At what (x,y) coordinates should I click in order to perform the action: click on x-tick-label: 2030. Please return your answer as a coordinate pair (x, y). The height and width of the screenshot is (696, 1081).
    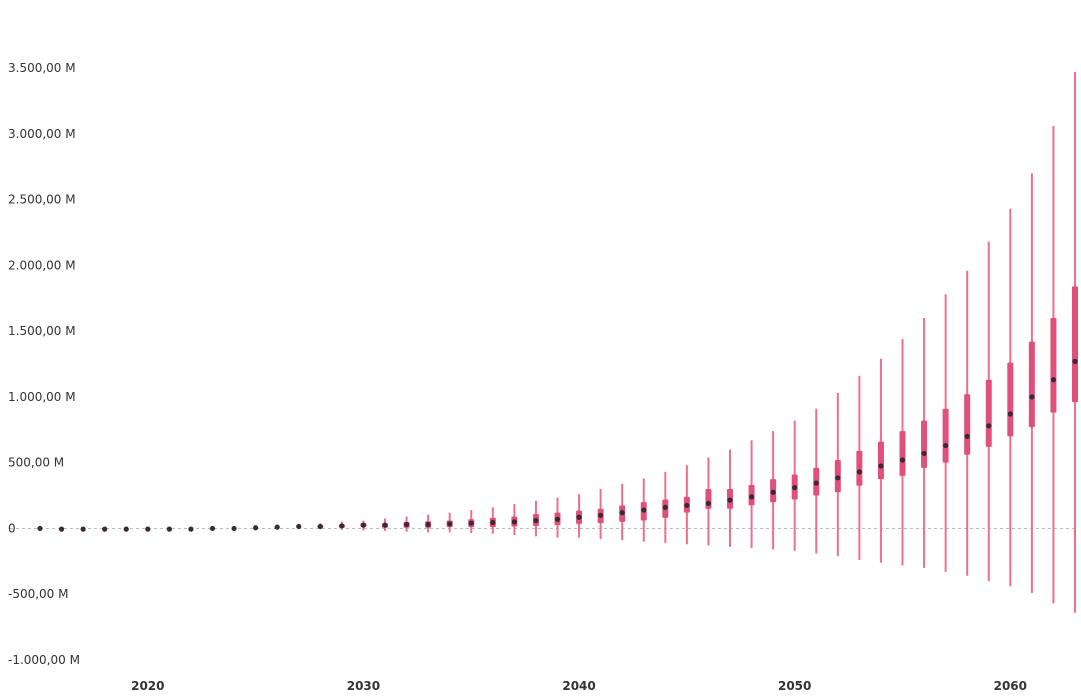
    Looking at the image, I should click on (363, 686).